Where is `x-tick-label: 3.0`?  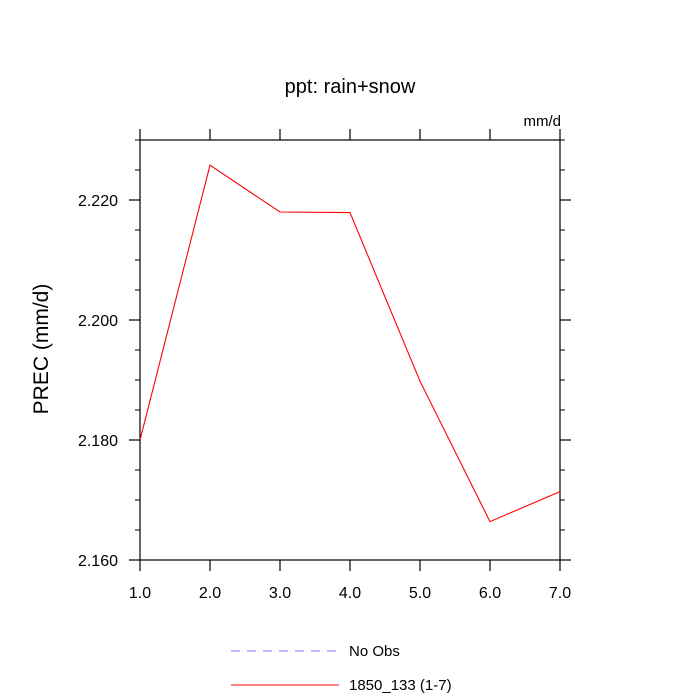 x-tick-label: 3.0 is located at coordinates (280, 593).